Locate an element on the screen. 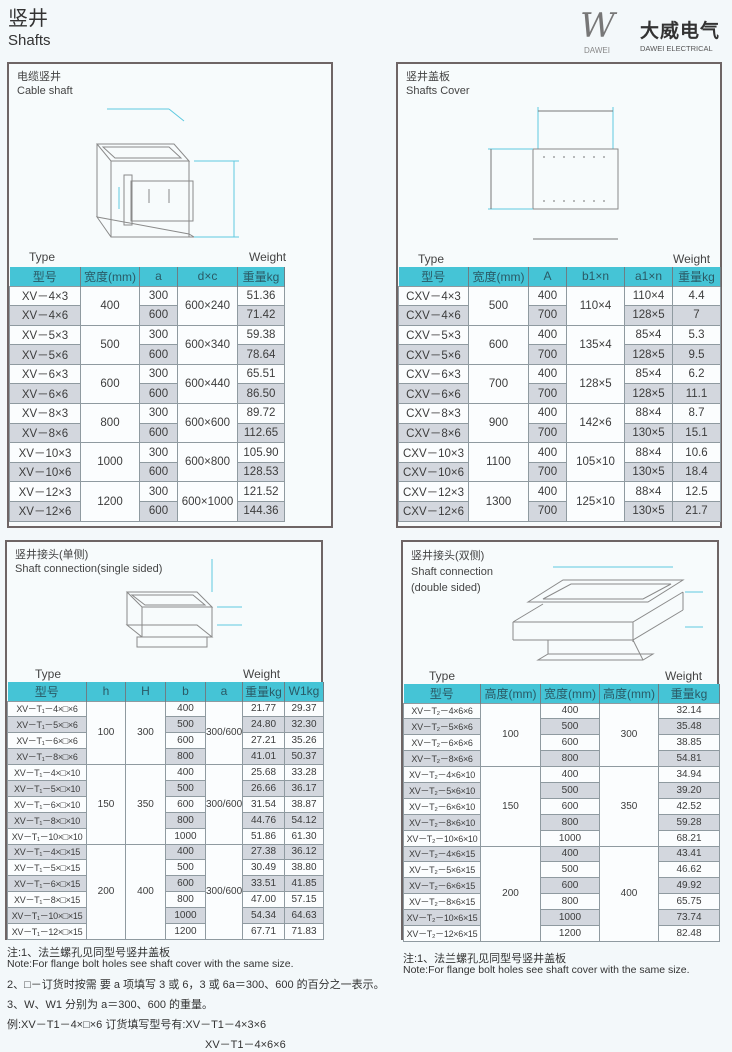  note-left-1: 注:1、法兰螺孔见同型号竖井盖板 is located at coordinates (89, 953).